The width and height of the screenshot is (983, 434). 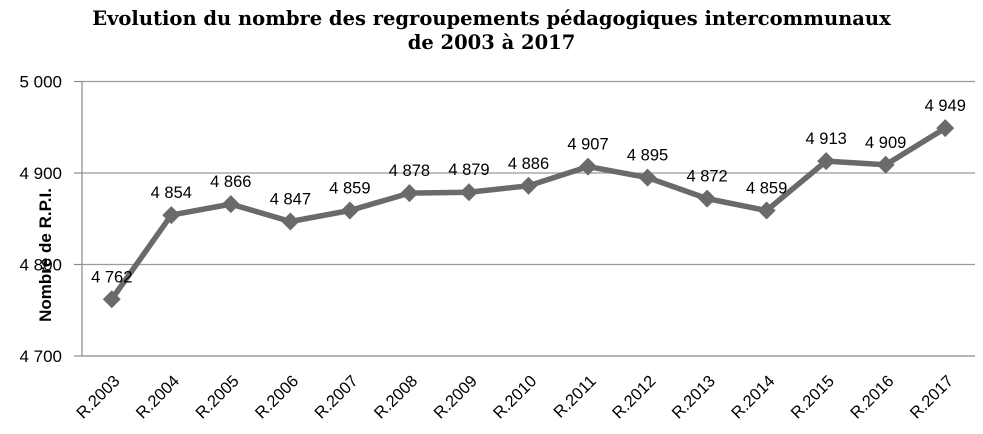 I want to click on y-tick-label: 5 000, so click(x=40, y=82).